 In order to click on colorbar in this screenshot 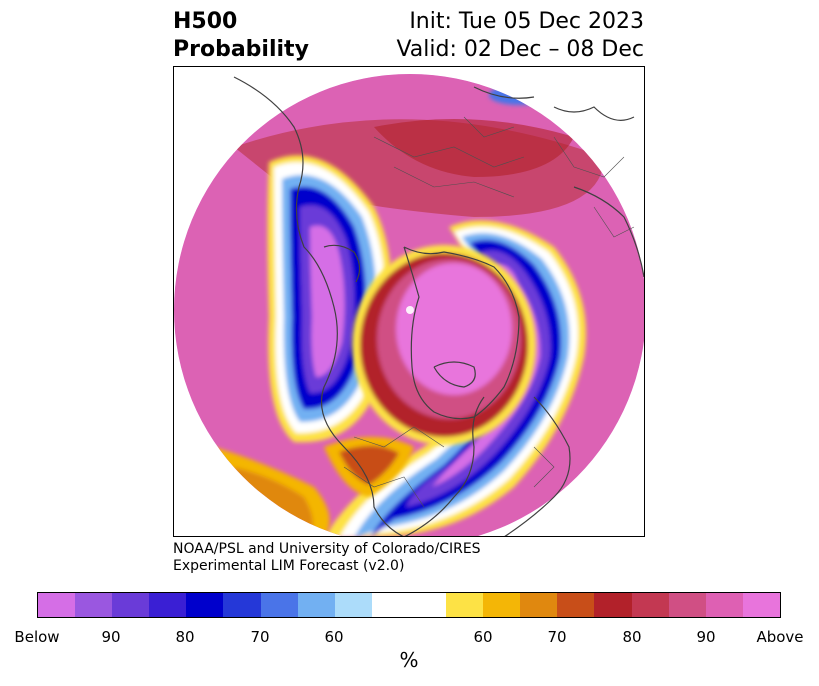, I will do `click(409, 605)`.